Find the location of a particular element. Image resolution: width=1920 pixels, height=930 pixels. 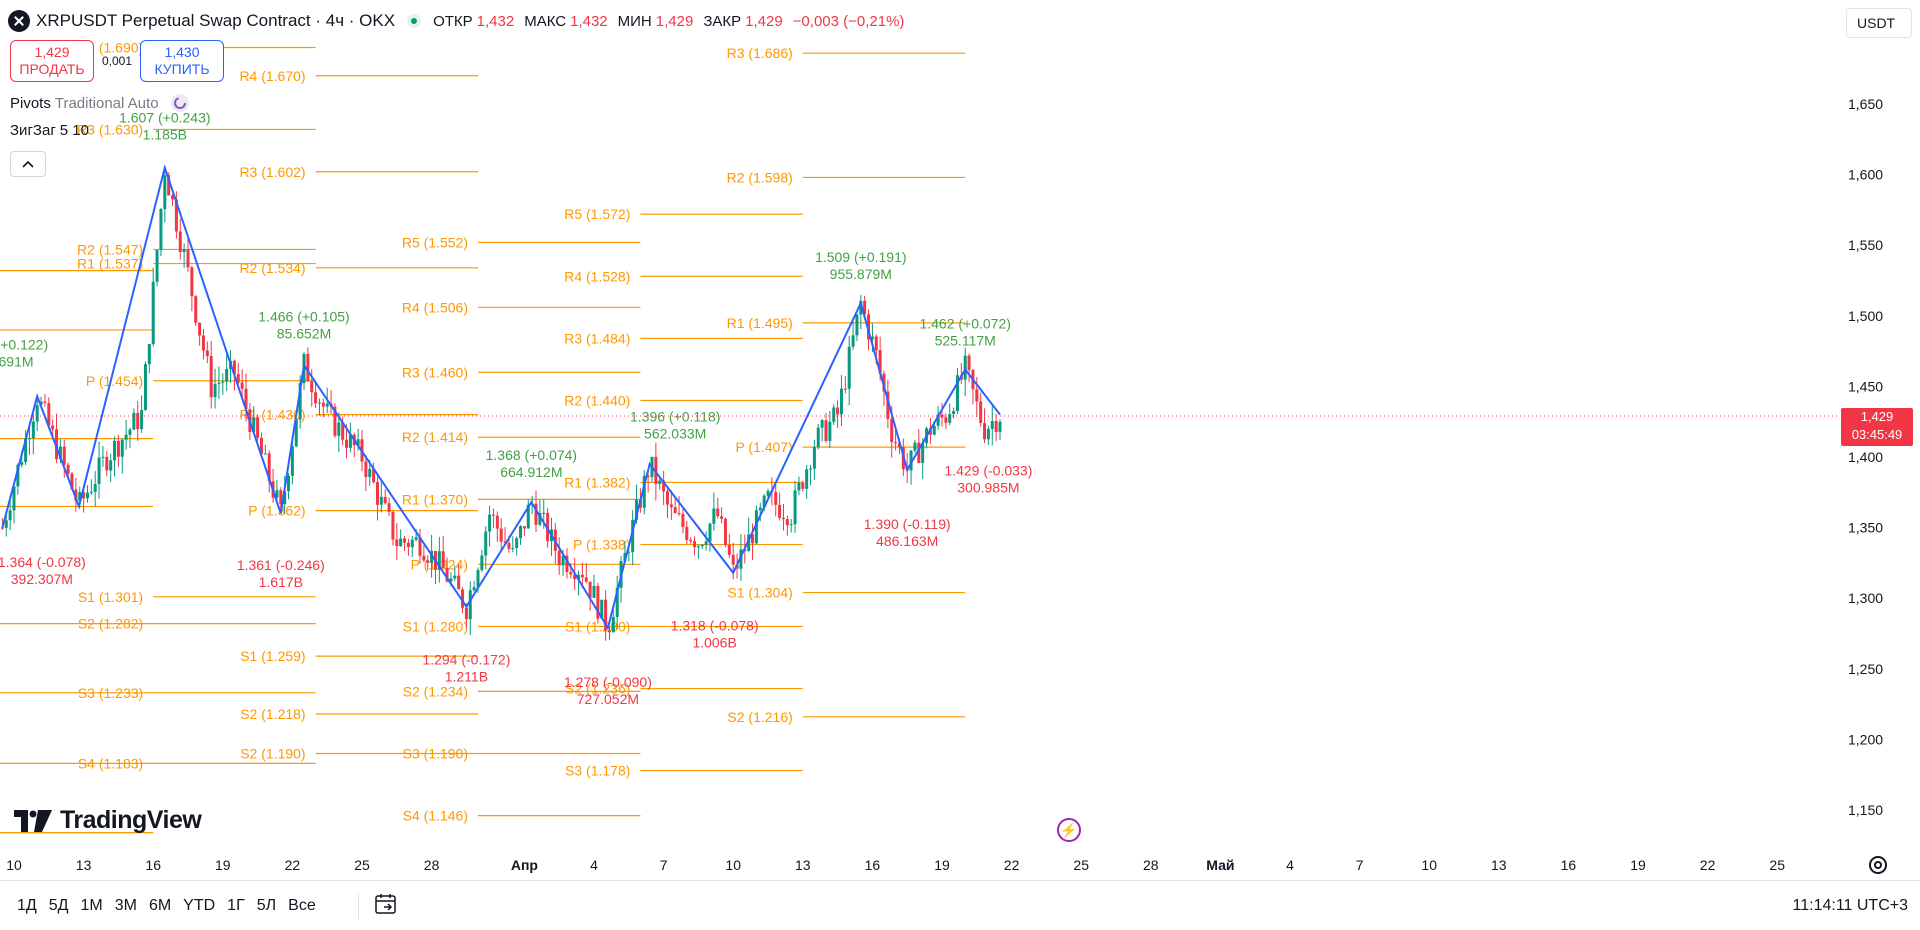

indicator-pivots: Pivots Traditional Auto is located at coordinates (100, 103).